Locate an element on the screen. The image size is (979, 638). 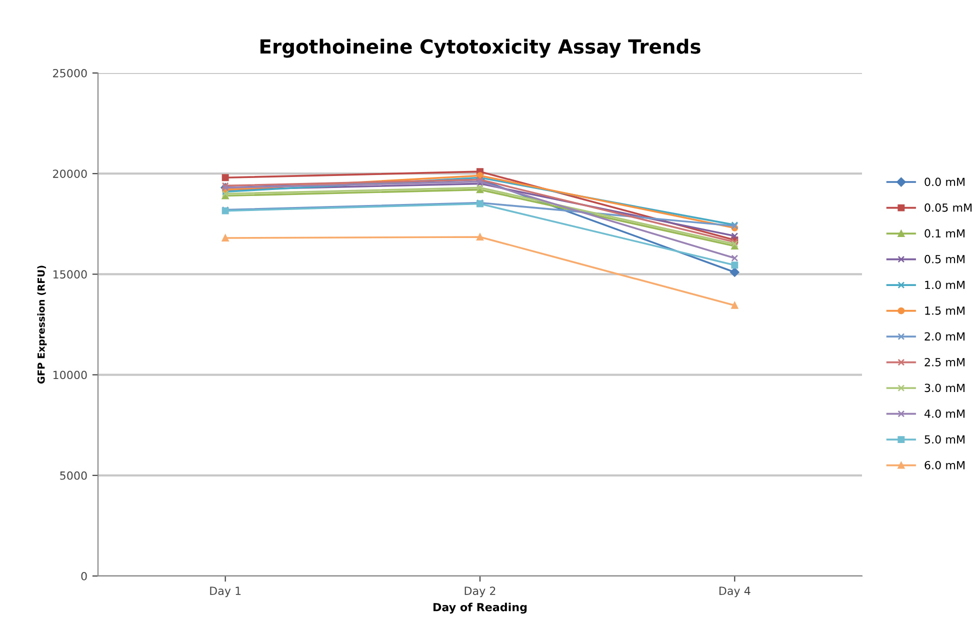
x-axis-title: Day of Reading is located at coordinates (480, 608).